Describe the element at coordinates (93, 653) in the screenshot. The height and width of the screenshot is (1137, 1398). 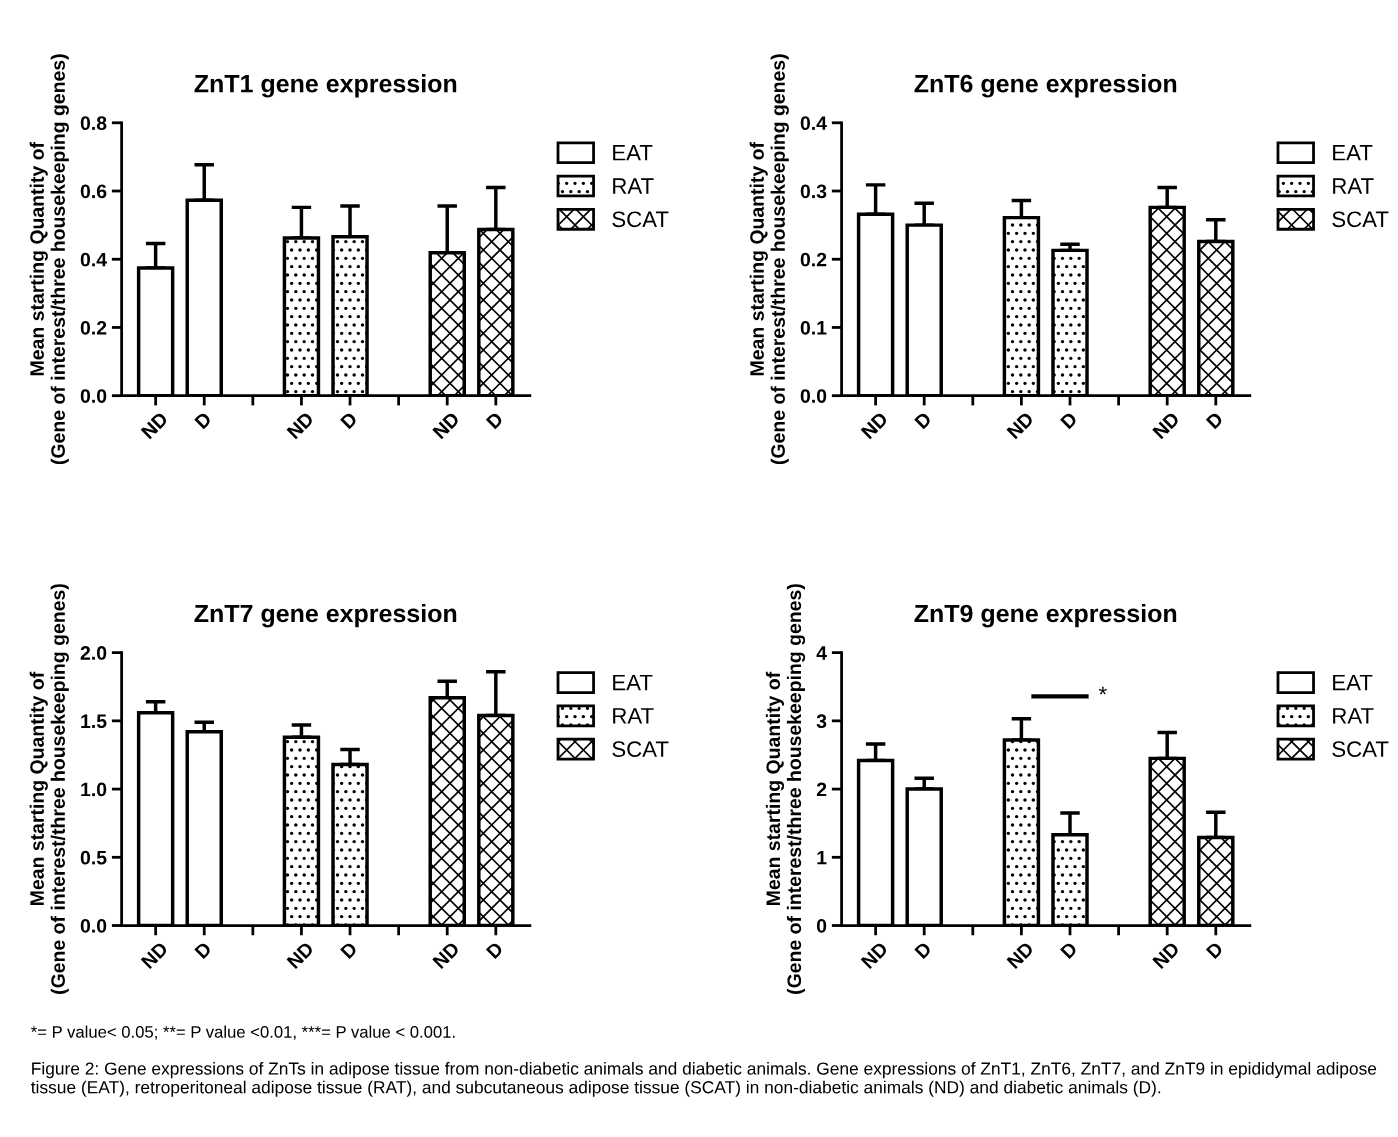
I see `y-tick-label: 2.0` at that location.